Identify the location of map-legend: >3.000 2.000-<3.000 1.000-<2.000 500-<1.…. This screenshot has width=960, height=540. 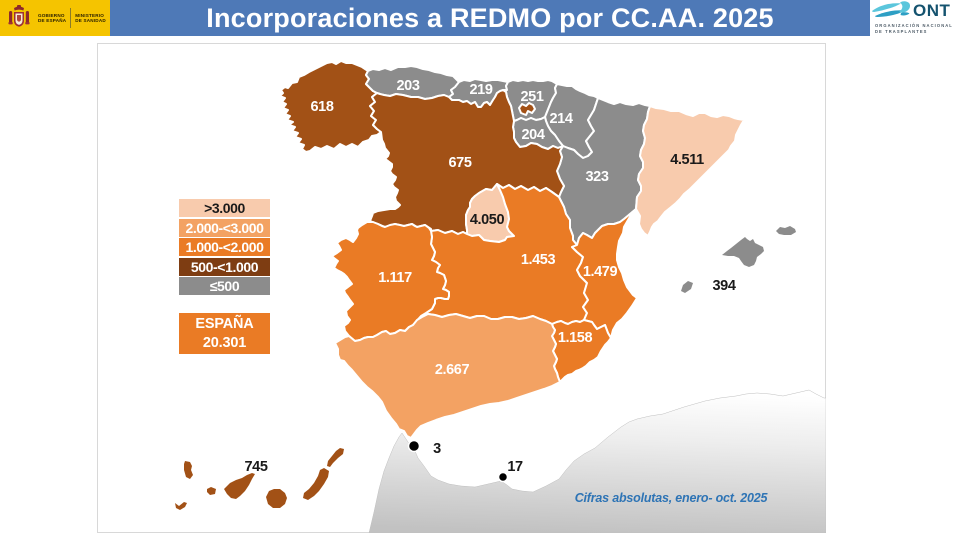
(224, 248).